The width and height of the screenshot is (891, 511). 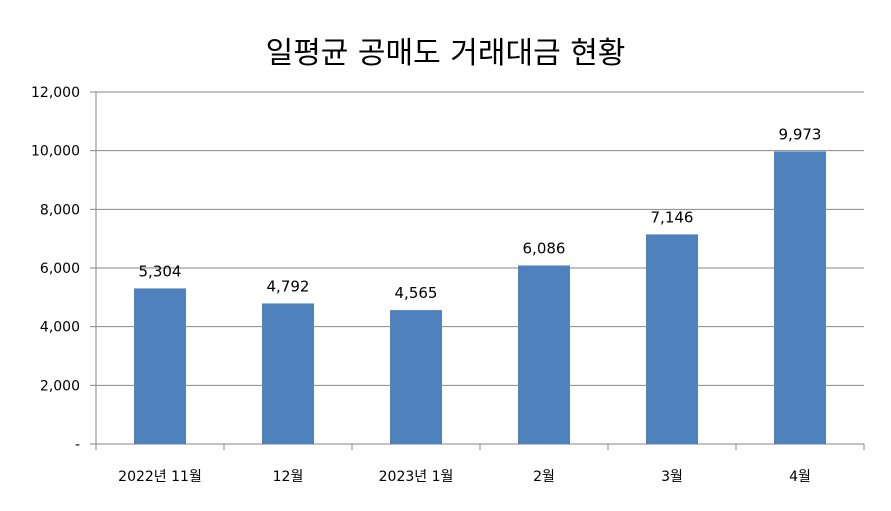 I want to click on data-label: 4,792, so click(x=288, y=286).